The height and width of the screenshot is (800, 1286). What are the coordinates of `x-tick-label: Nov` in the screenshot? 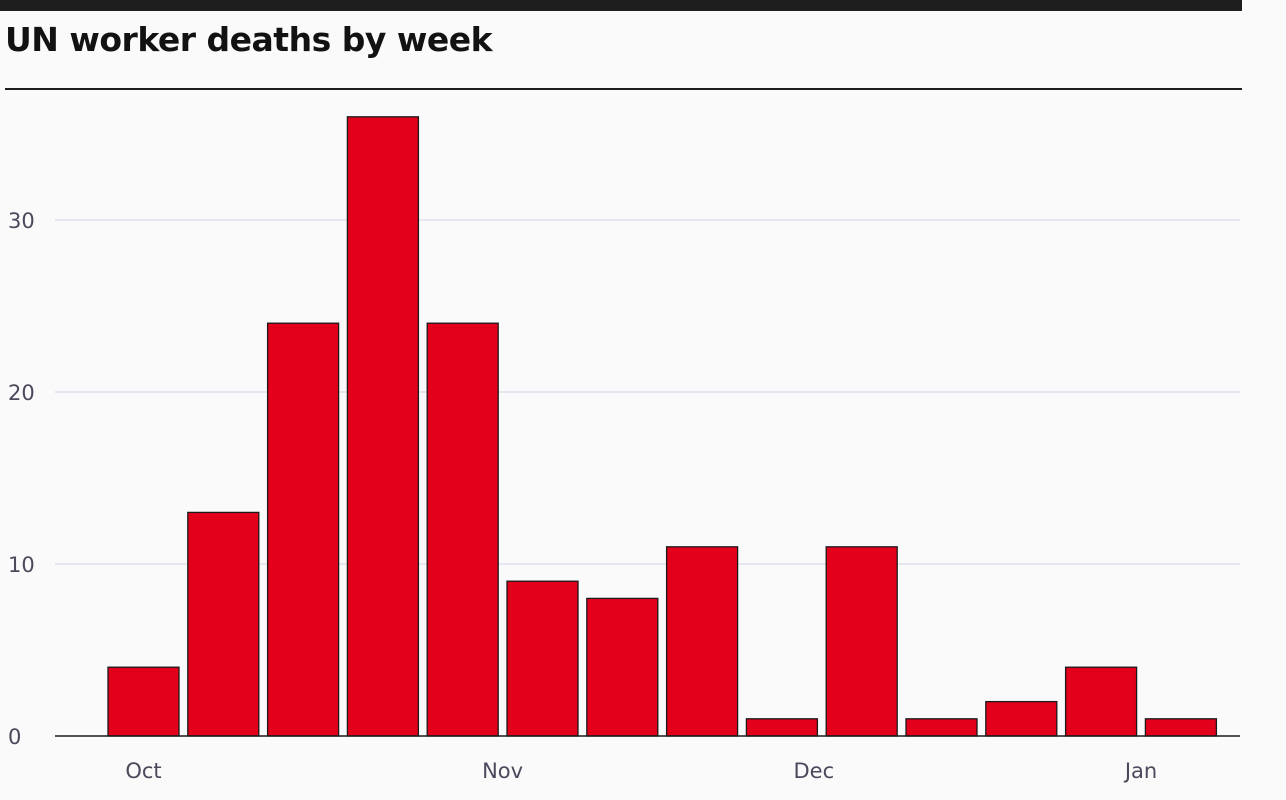 It's located at (502, 771).